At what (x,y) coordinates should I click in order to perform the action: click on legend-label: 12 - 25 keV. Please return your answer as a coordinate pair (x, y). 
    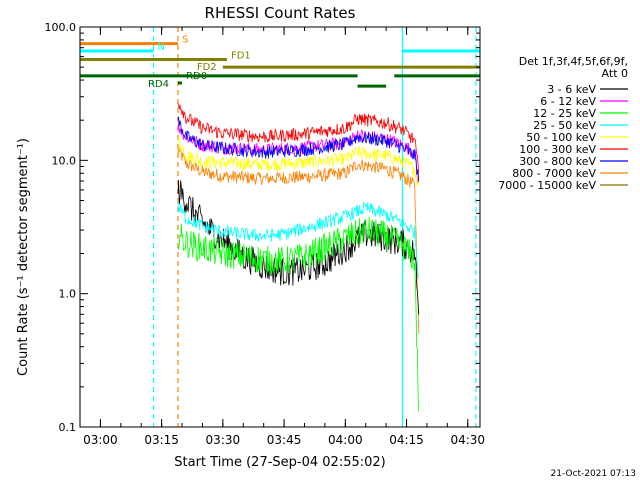
    Looking at the image, I should click on (564, 113).